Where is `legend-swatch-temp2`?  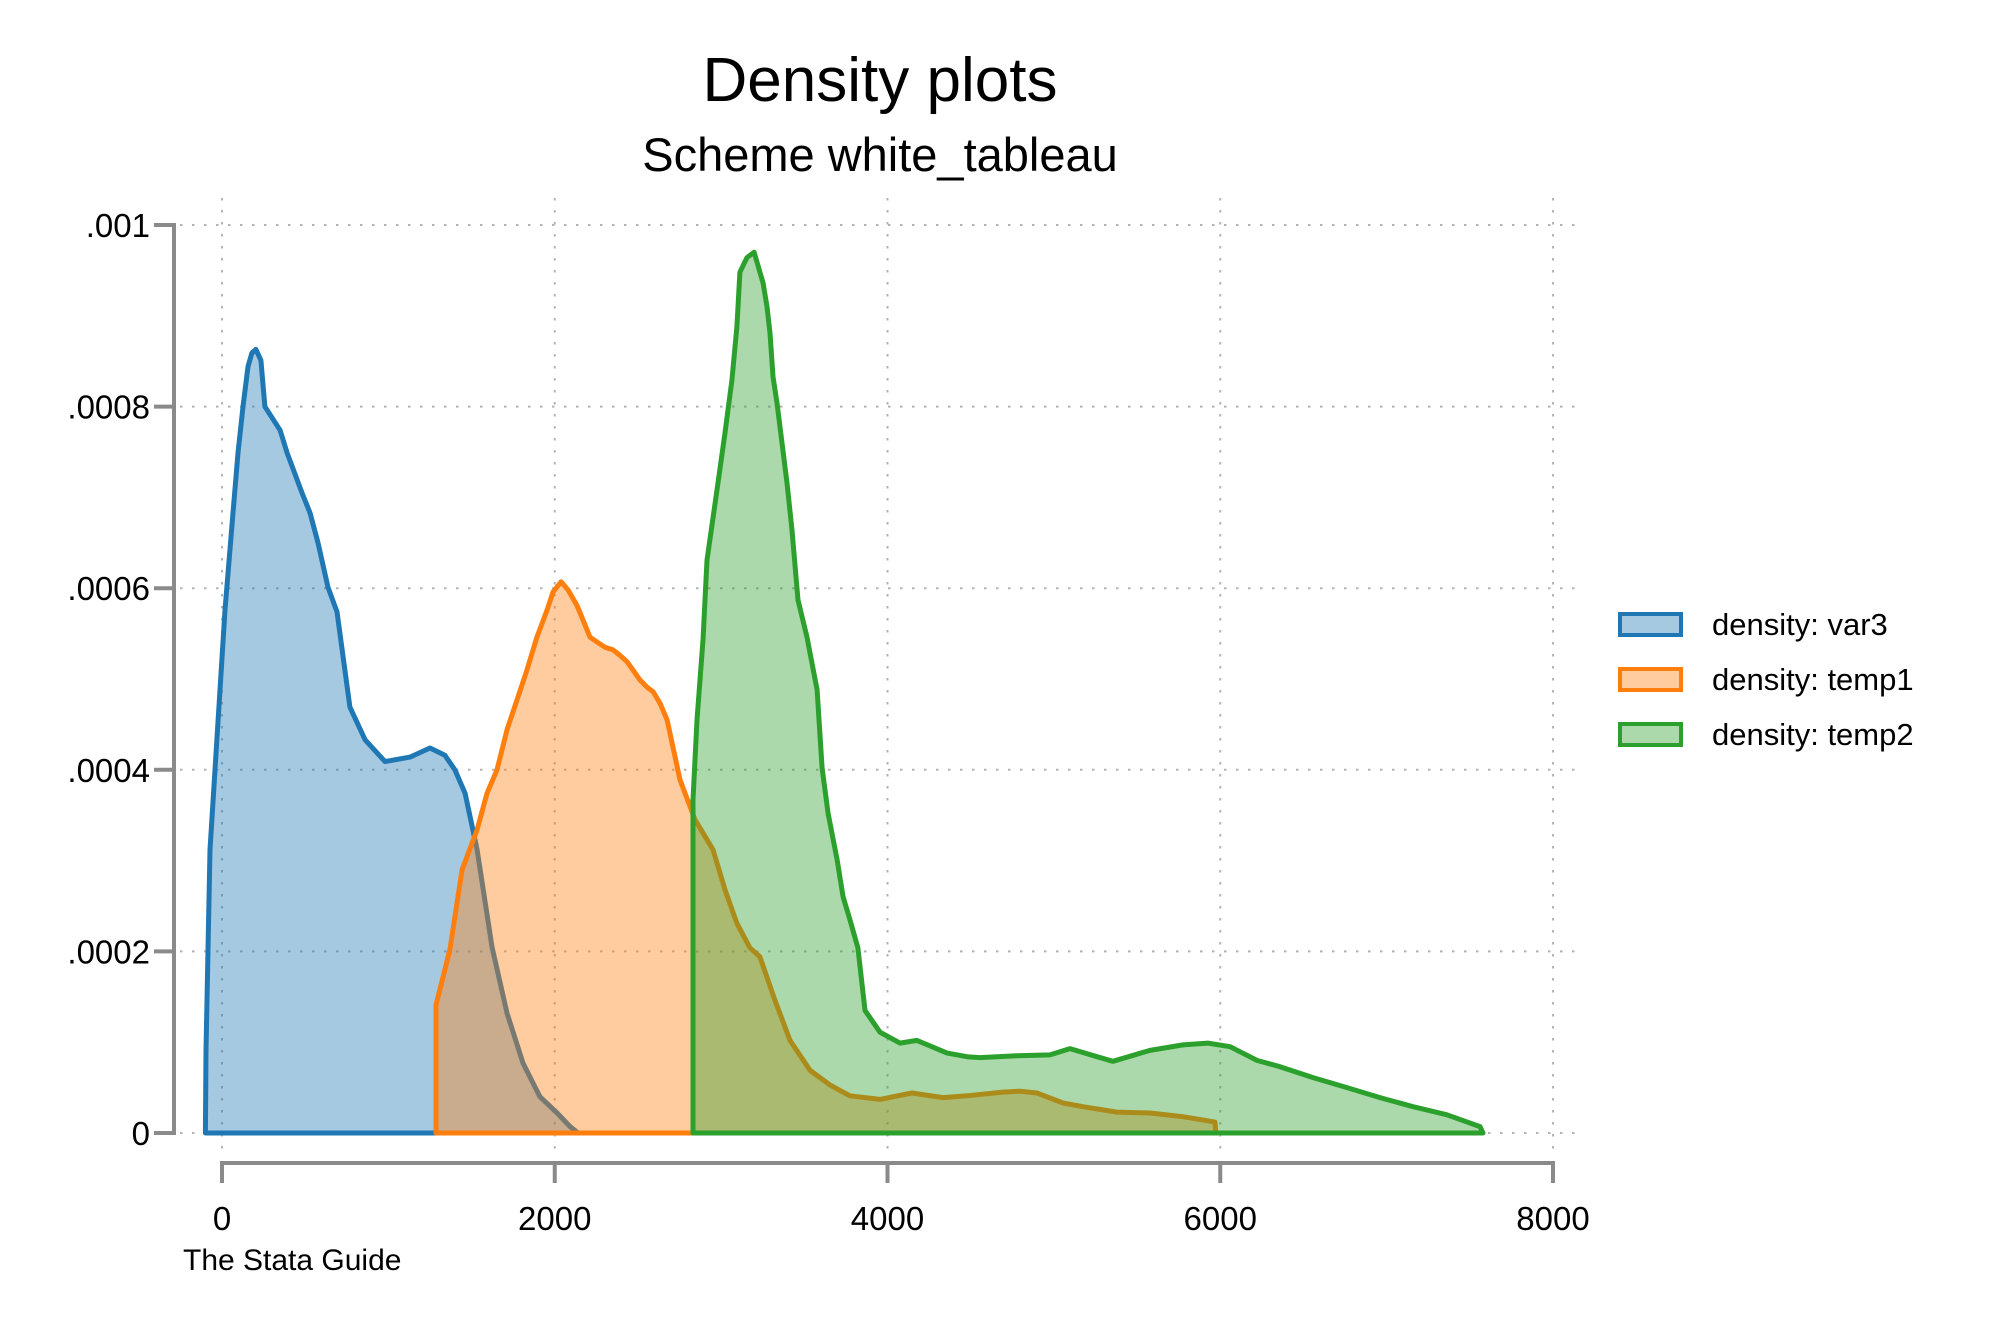
legend-swatch-temp2 is located at coordinates (1650, 734).